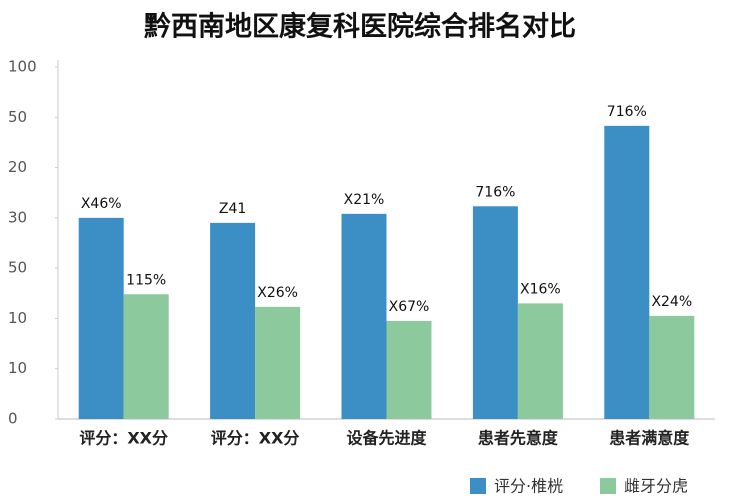  I want to click on bar-label: X67%, so click(409, 307).